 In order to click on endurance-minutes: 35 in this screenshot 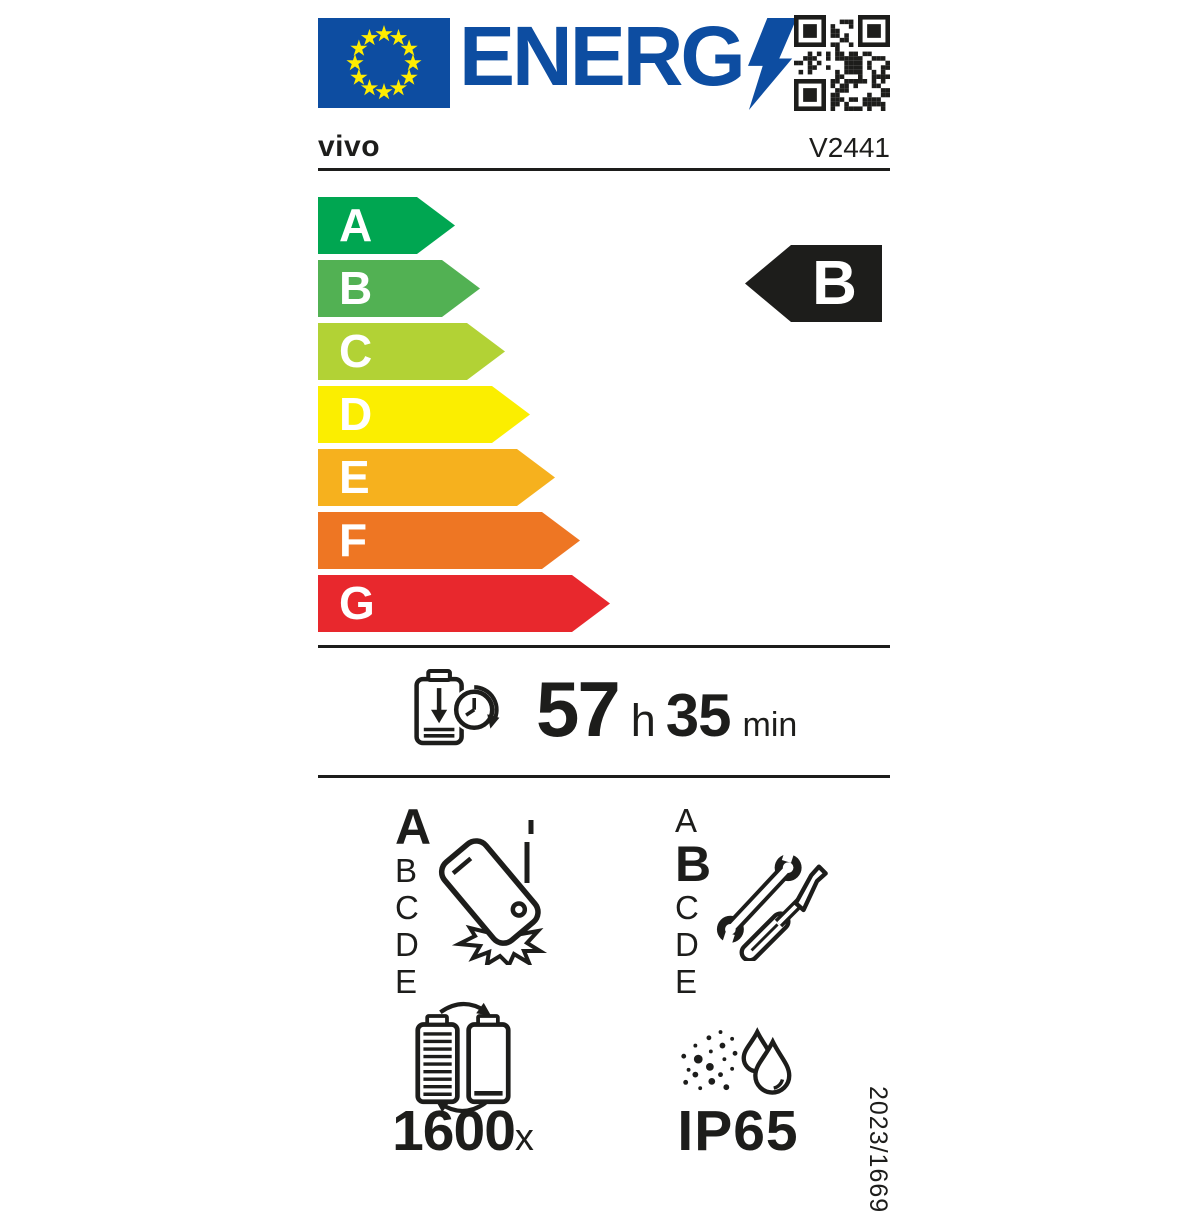, I will do `click(698, 715)`.